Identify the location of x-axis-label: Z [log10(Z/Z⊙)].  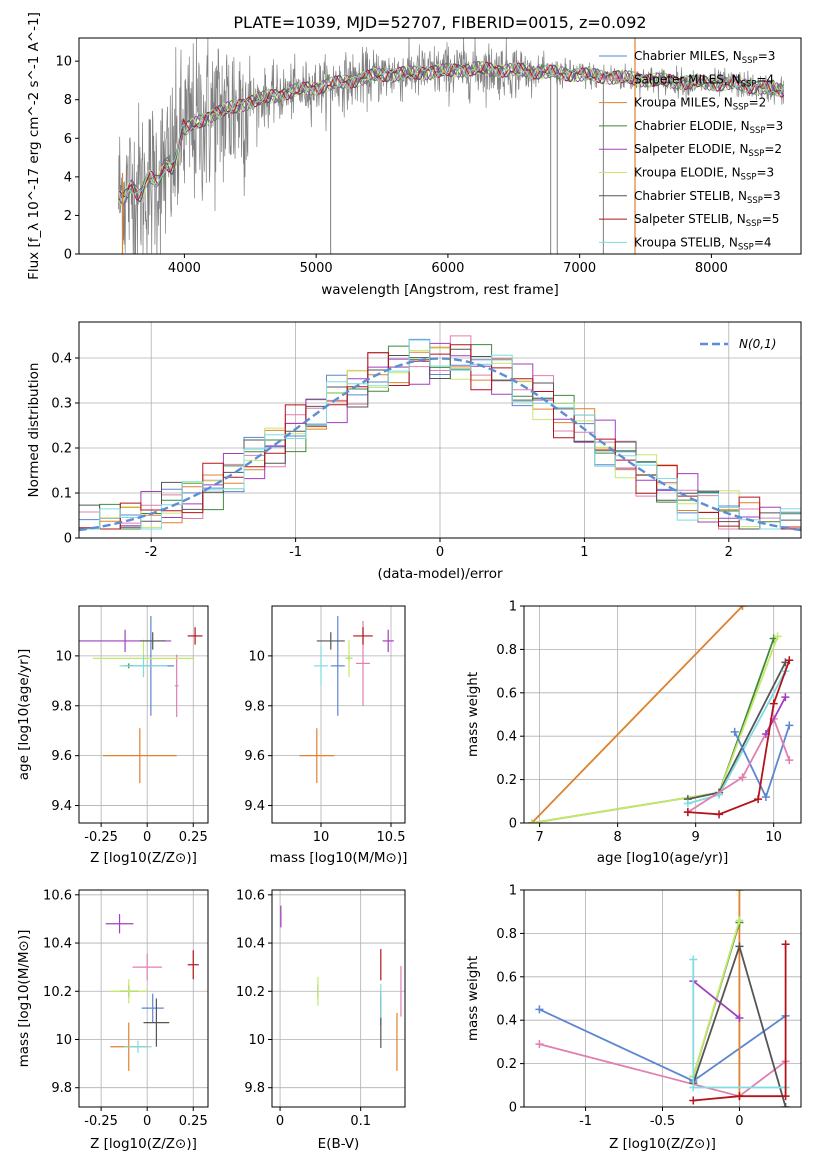
(143, 858).